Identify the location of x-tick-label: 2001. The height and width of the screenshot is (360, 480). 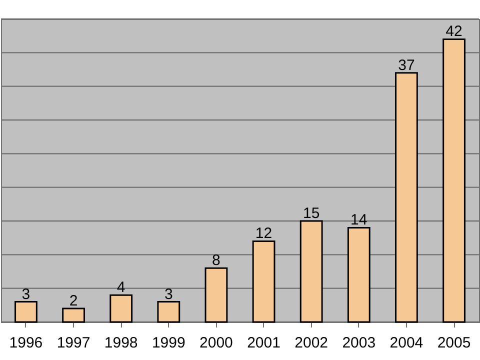
(263, 343).